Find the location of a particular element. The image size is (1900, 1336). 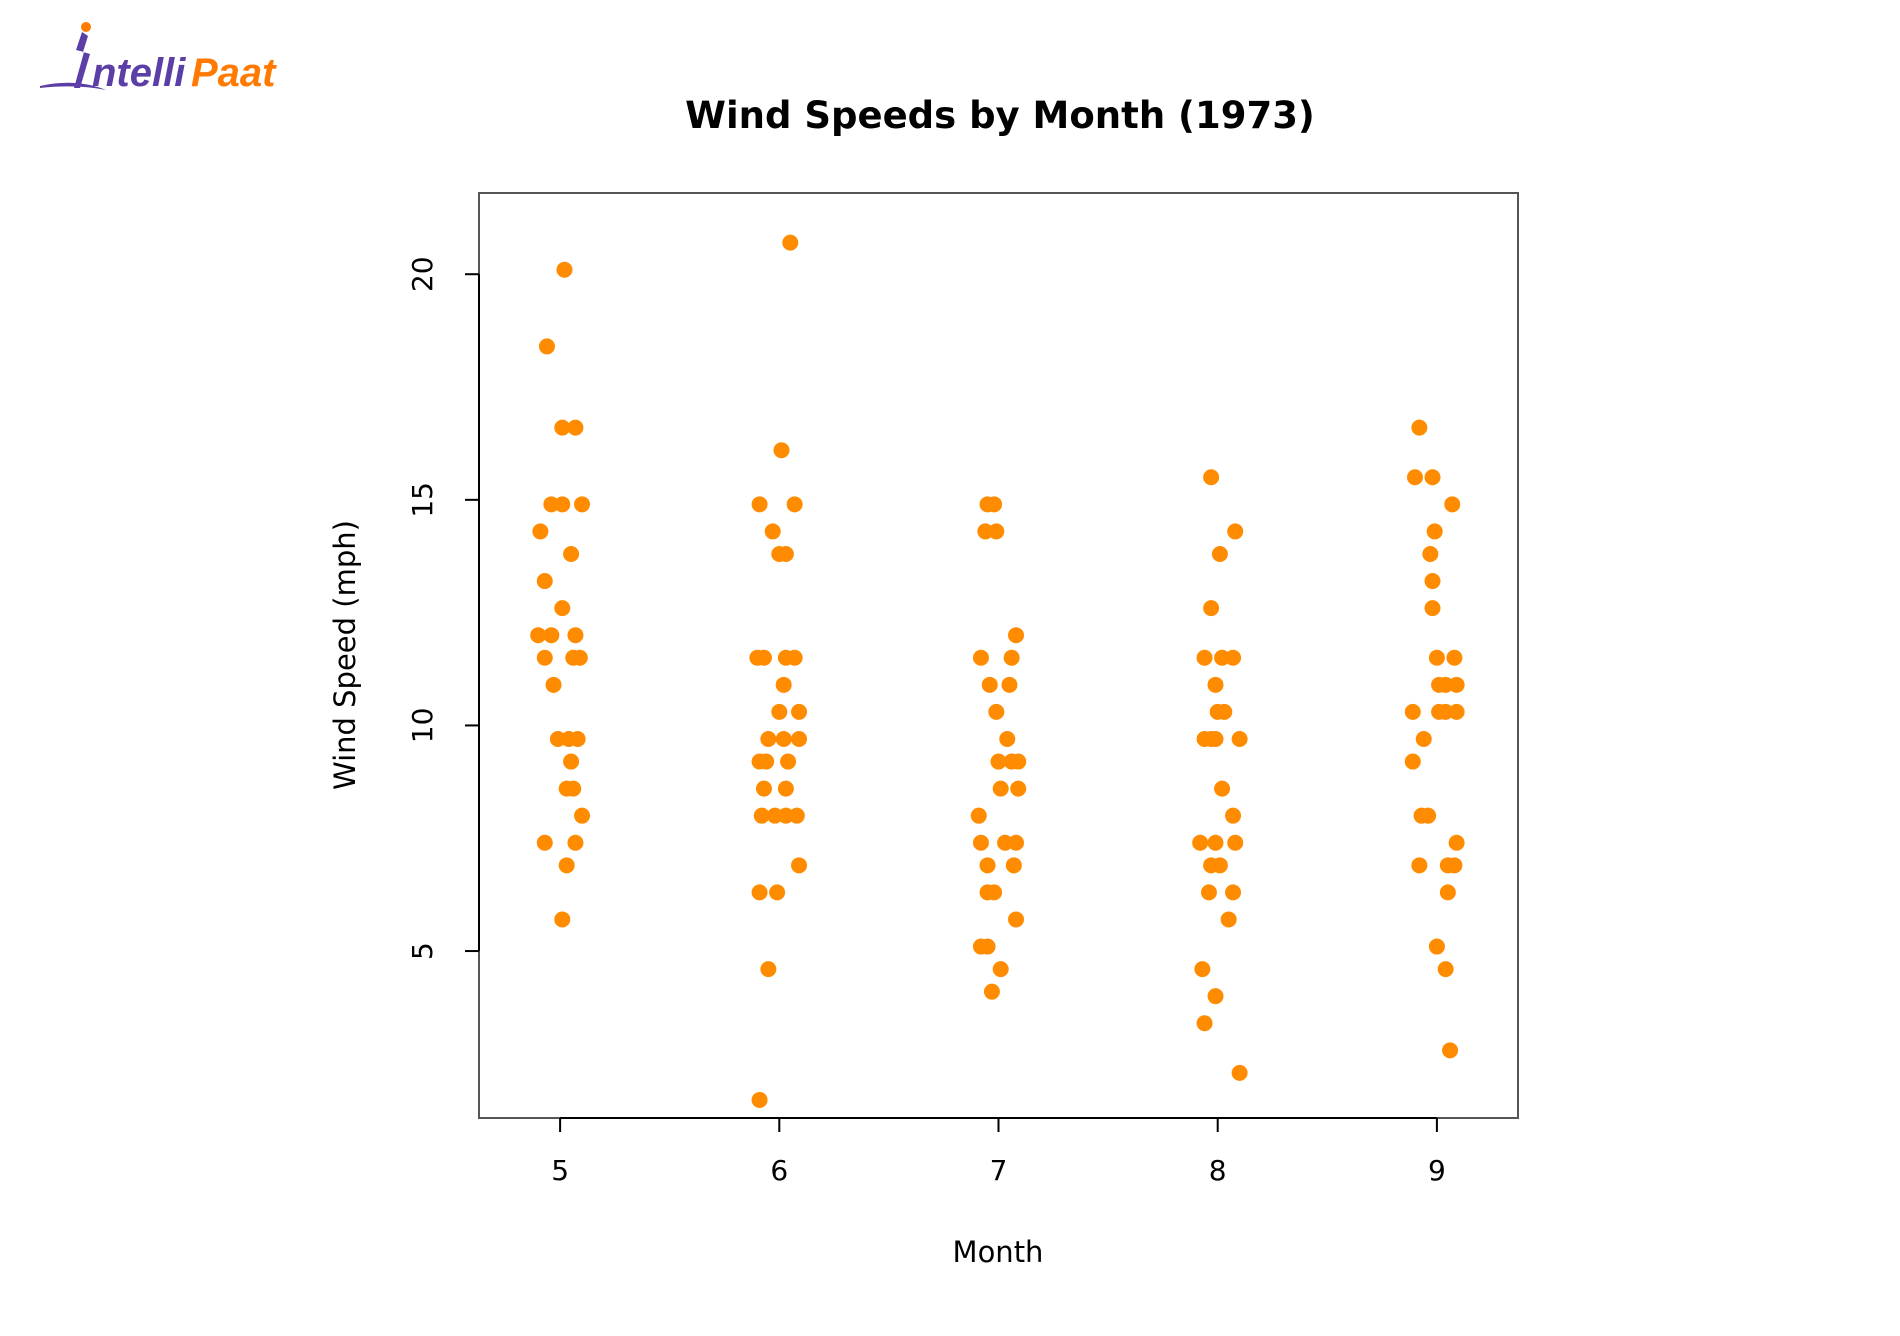

logo-text-prefix: ntelli is located at coordinates (139, 73).